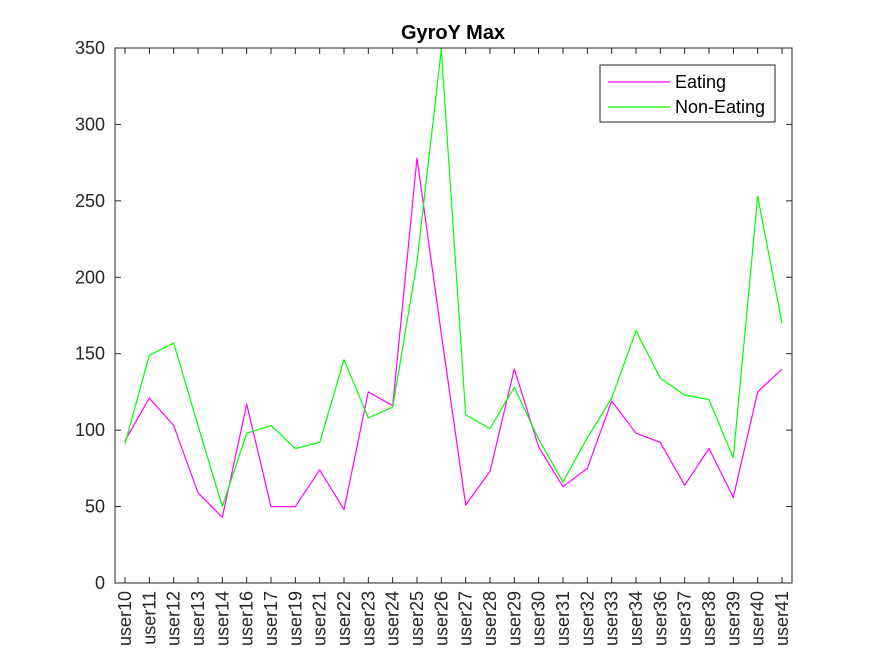  What do you see at coordinates (758, 618) in the screenshot?
I see `x-tick-label: user40` at bounding box center [758, 618].